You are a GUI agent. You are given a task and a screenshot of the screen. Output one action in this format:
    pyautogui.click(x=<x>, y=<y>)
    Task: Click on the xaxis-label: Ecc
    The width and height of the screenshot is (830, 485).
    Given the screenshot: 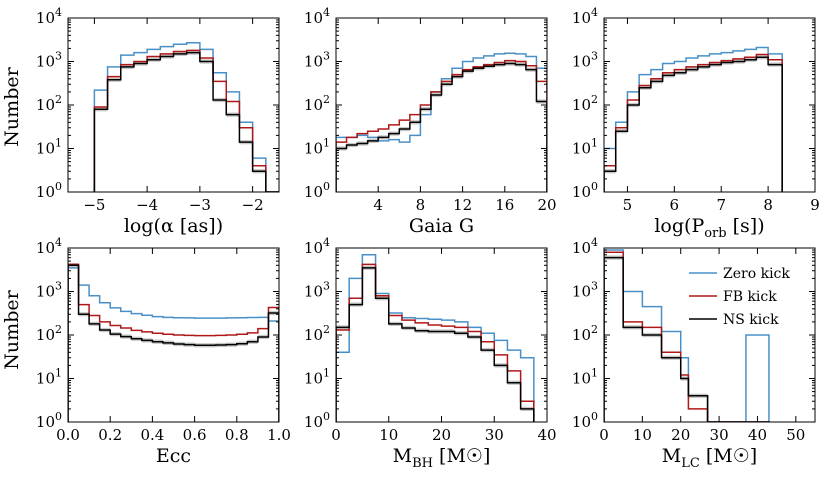 What is the action you would take?
    pyautogui.click(x=173, y=456)
    